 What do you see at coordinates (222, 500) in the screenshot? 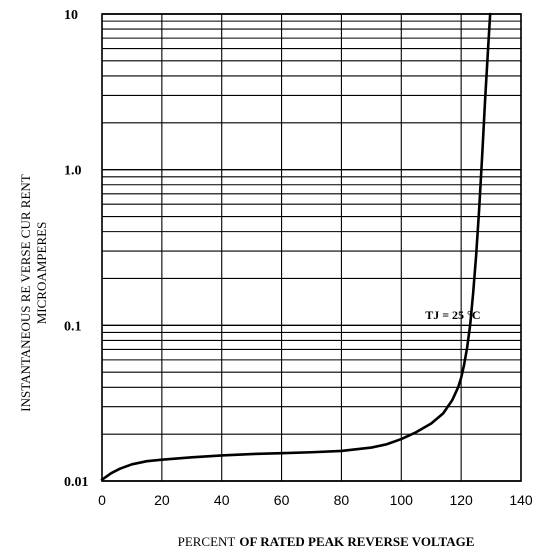
I see `x-tick-label: 40` at bounding box center [222, 500].